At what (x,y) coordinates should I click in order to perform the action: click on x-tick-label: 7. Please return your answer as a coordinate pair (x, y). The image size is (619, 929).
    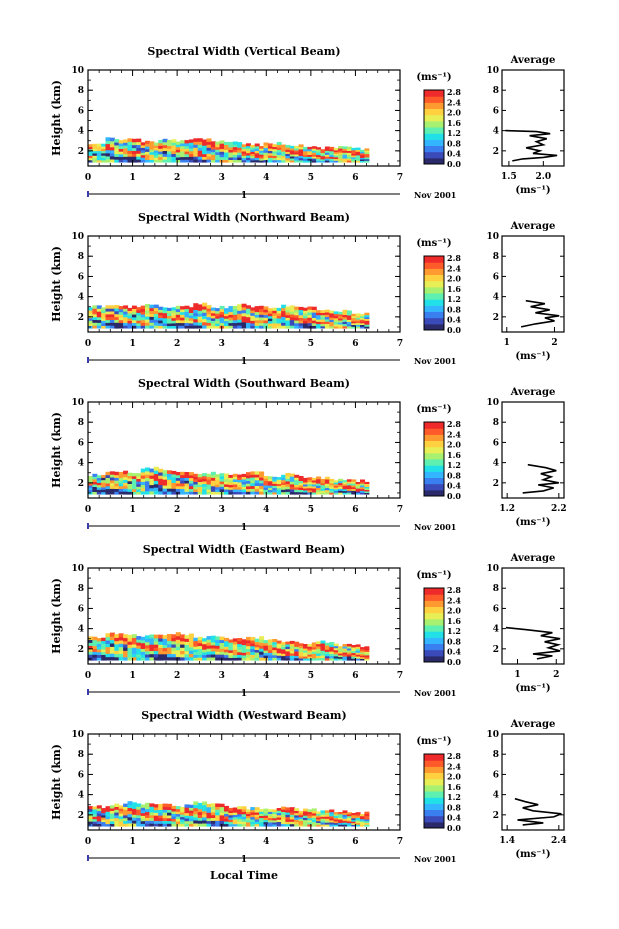
    Looking at the image, I should click on (400, 344).